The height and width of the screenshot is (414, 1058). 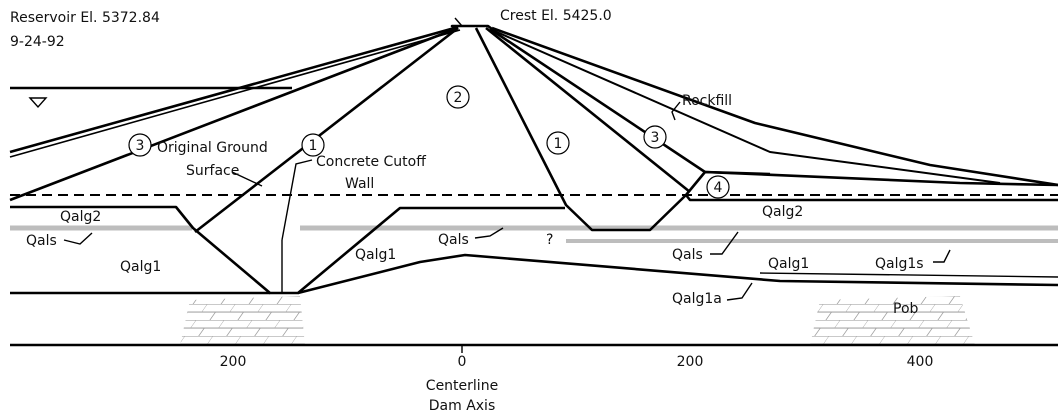 What do you see at coordinates (549, 240) in the screenshot?
I see `material-label: ?` at bounding box center [549, 240].